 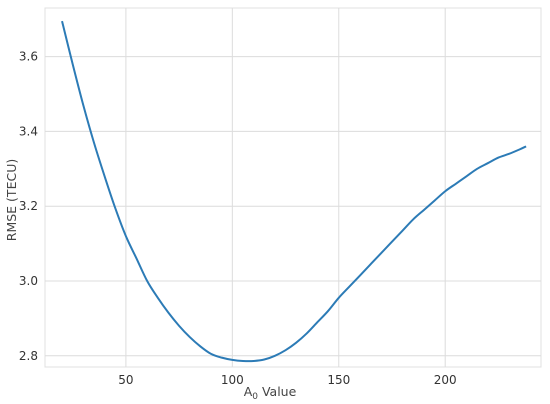 I want to click on x-axis-label: A0 Value, so click(x=270, y=393).